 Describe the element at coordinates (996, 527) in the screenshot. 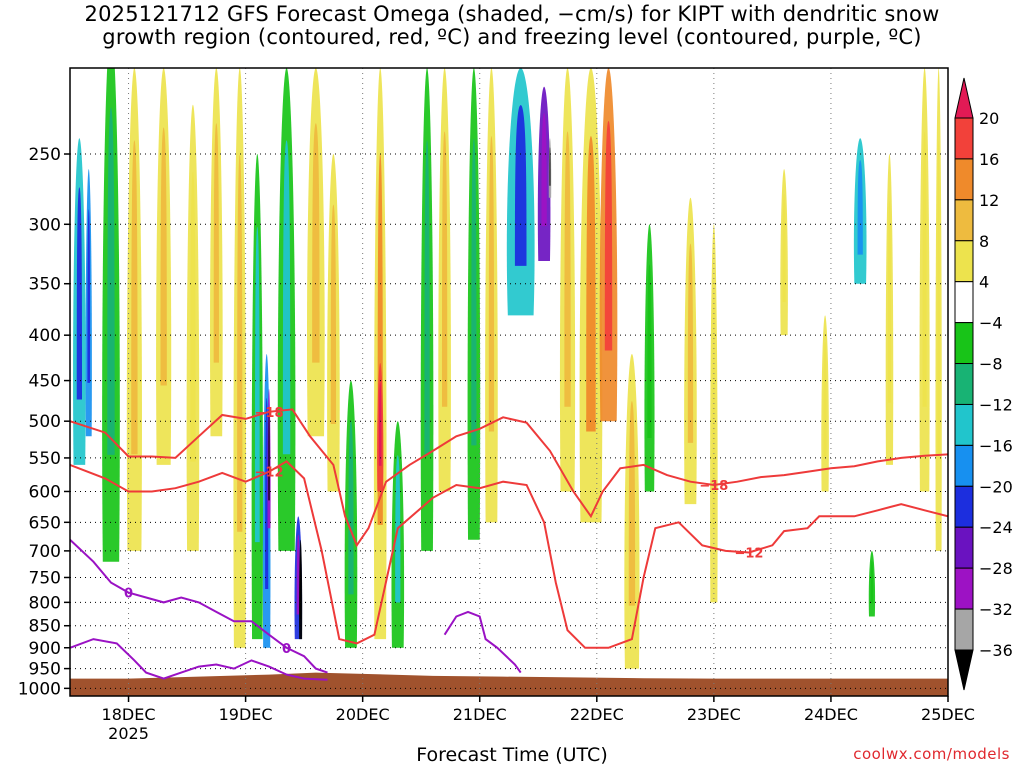

I see `colorbar-label-10: −24` at that location.